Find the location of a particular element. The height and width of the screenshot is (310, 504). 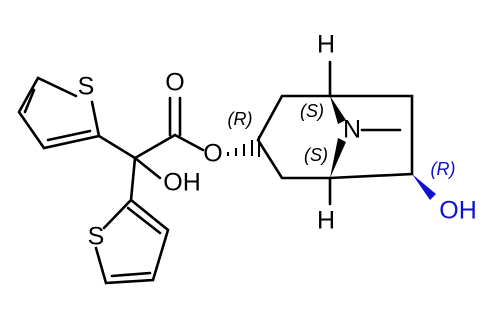

atom-label: N is located at coordinates (352, 130).